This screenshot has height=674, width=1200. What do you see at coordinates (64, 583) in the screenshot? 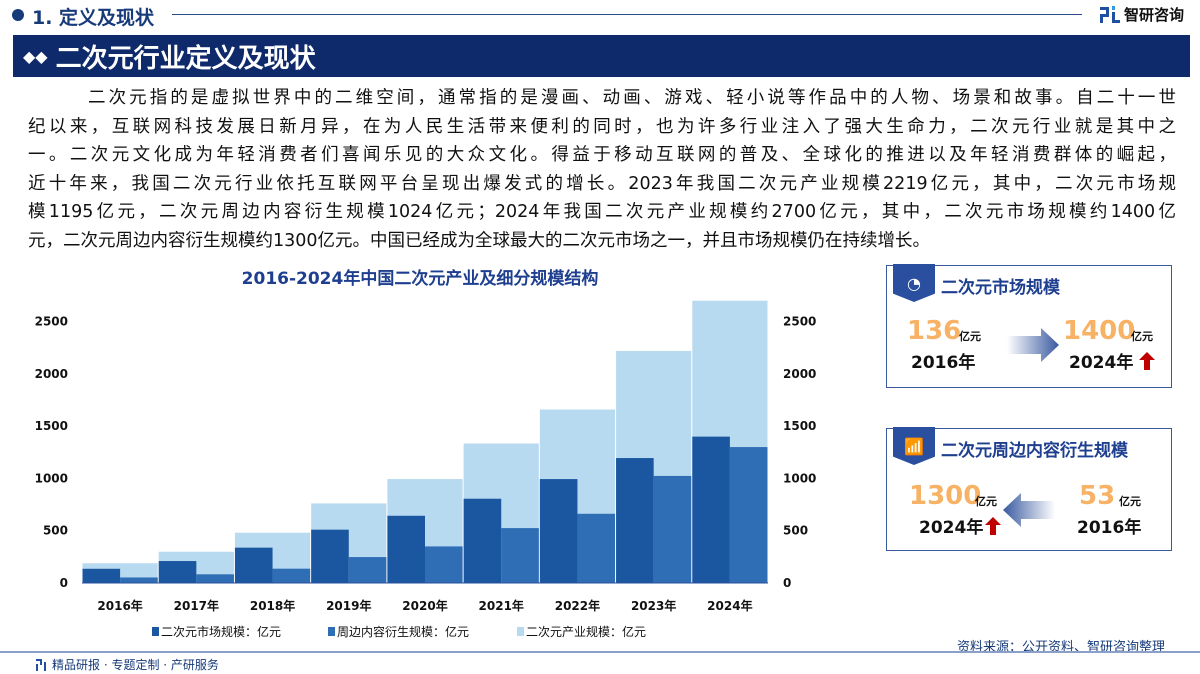
I see `y-tick-label: 0` at bounding box center [64, 583].